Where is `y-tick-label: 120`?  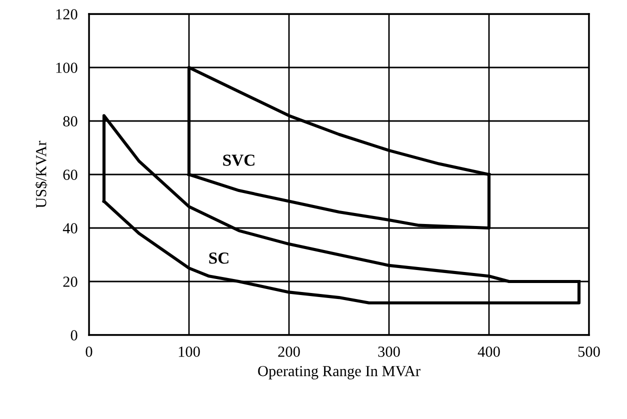
y-tick-label: 120 is located at coordinates (67, 14).